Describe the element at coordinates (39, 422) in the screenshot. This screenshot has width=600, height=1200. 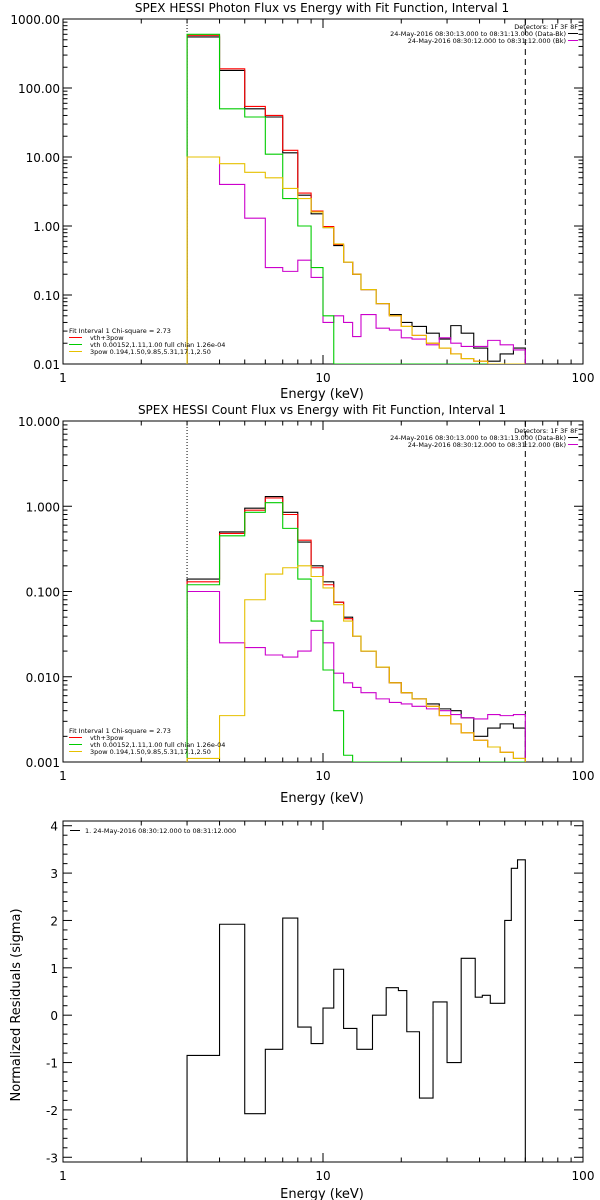
I see `y-tick-label: 10.000` at that location.